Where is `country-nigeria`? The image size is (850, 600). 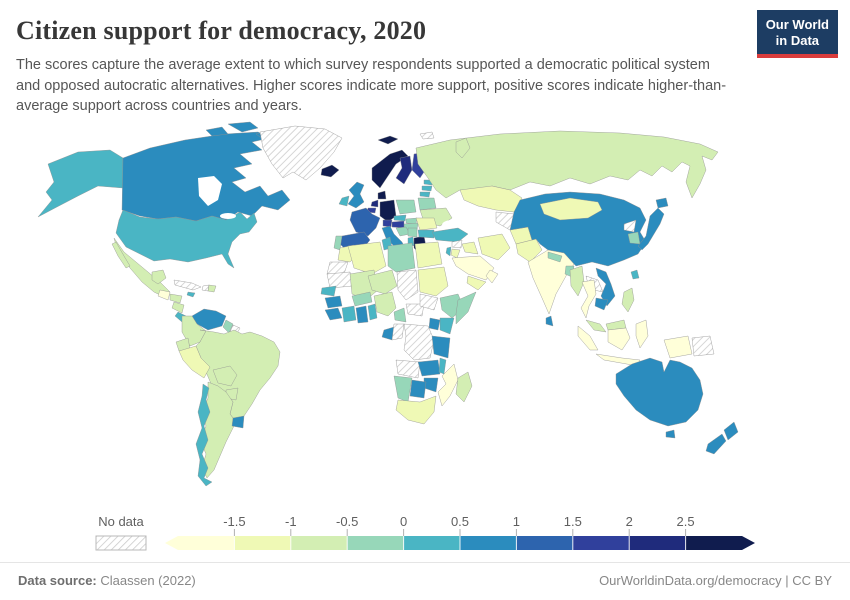 country-nigeria is located at coordinates (385, 304).